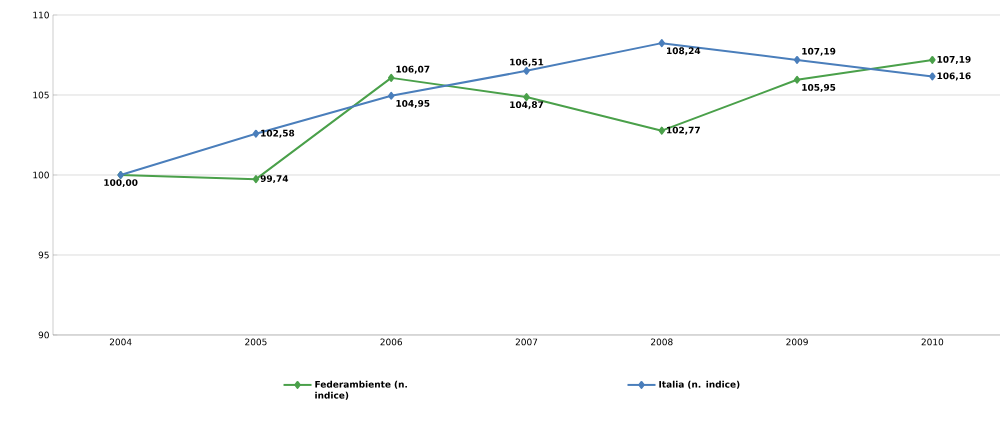 This screenshot has height=440, width=1003. Describe the element at coordinates (413, 103) in the screenshot. I see `data-label: 104,95` at that location.